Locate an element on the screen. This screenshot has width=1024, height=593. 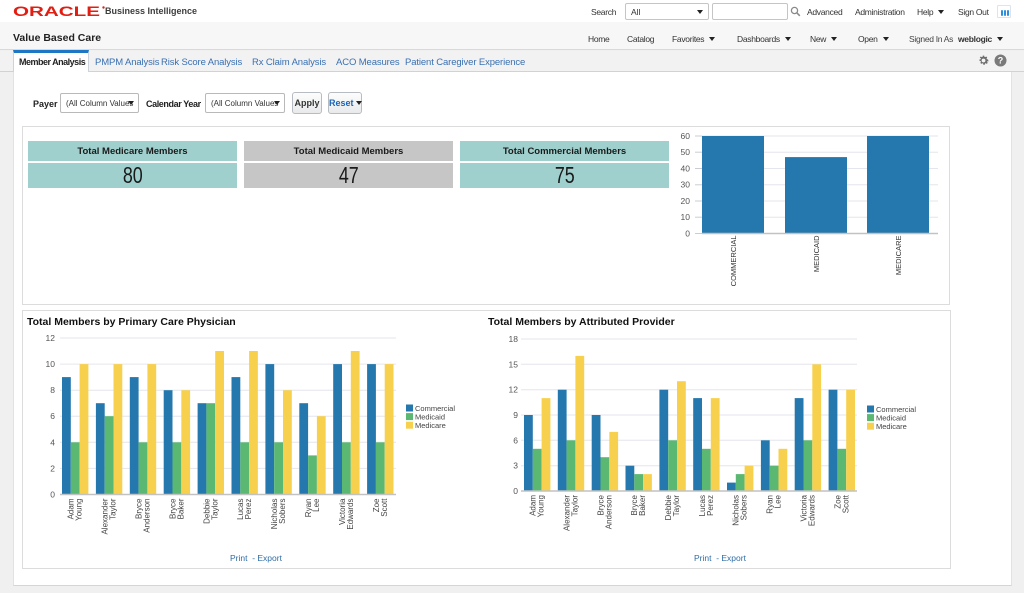
svg-text: 60 is located at coordinates (686, 136).